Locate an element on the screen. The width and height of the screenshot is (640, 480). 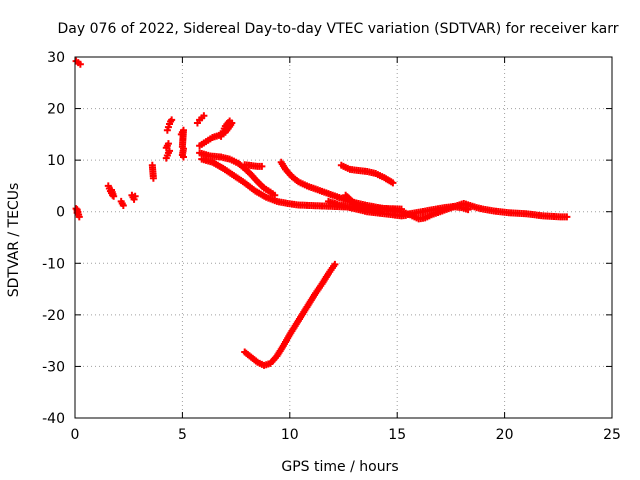
series-cluster-4.3h-b is located at coordinates (167, 146).